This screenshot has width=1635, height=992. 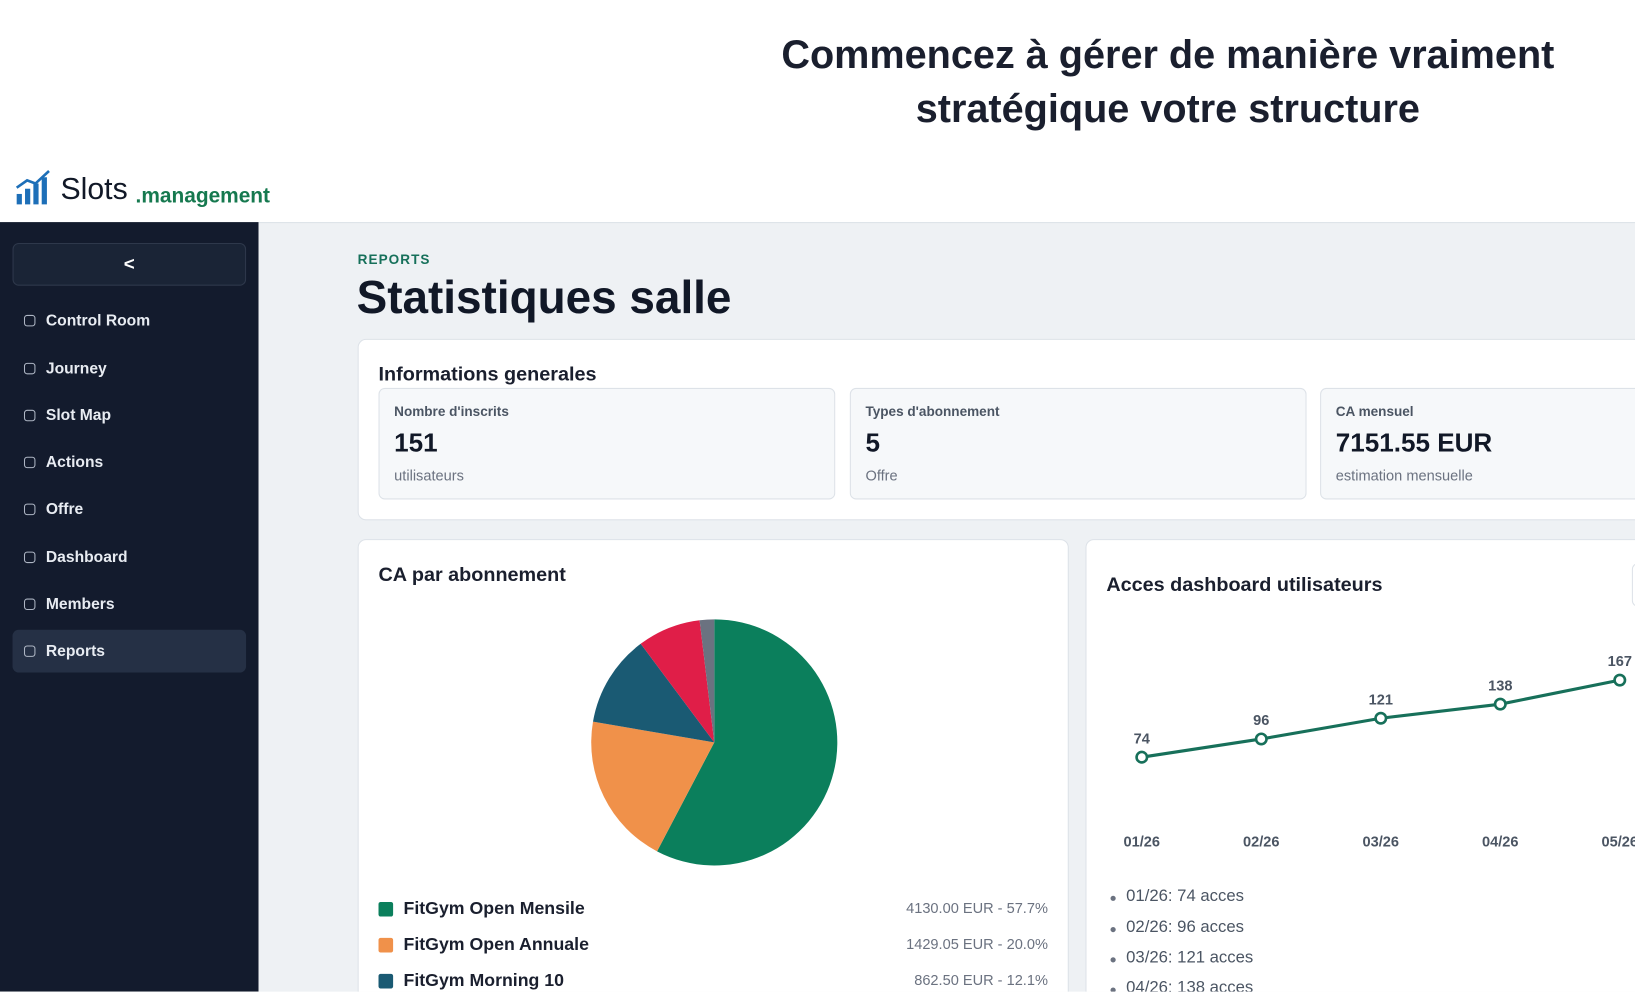 I want to click on legend-label: FitGym Open Annuale, so click(x=497, y=944).